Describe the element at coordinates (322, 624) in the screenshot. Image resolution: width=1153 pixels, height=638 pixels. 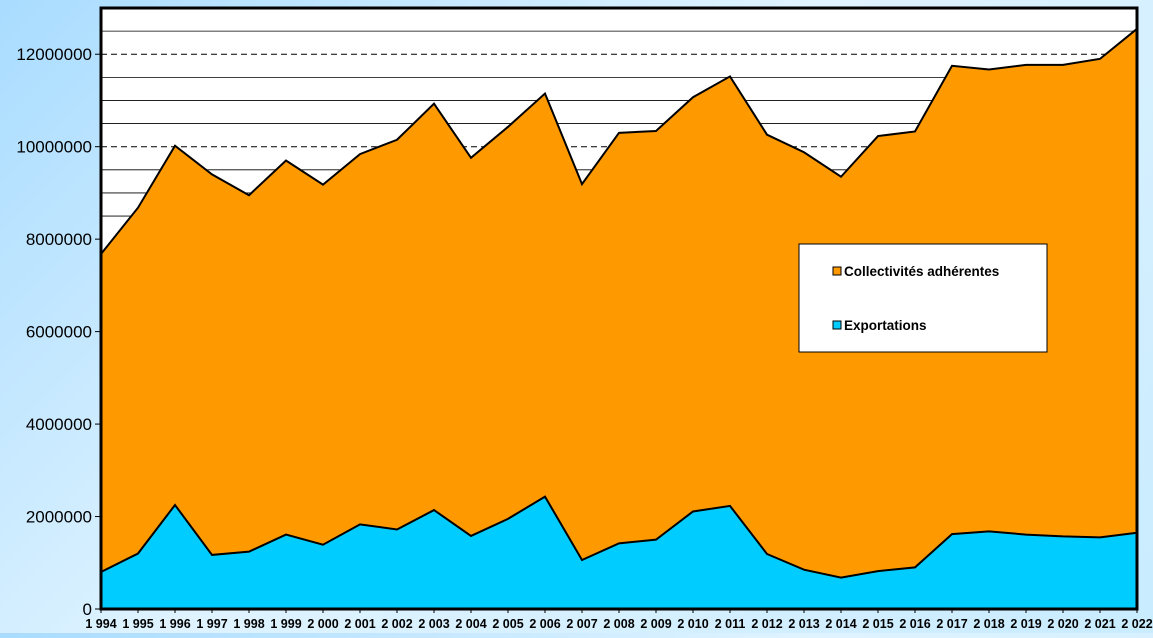
I see `x-tick-label: 2 000` at that location.